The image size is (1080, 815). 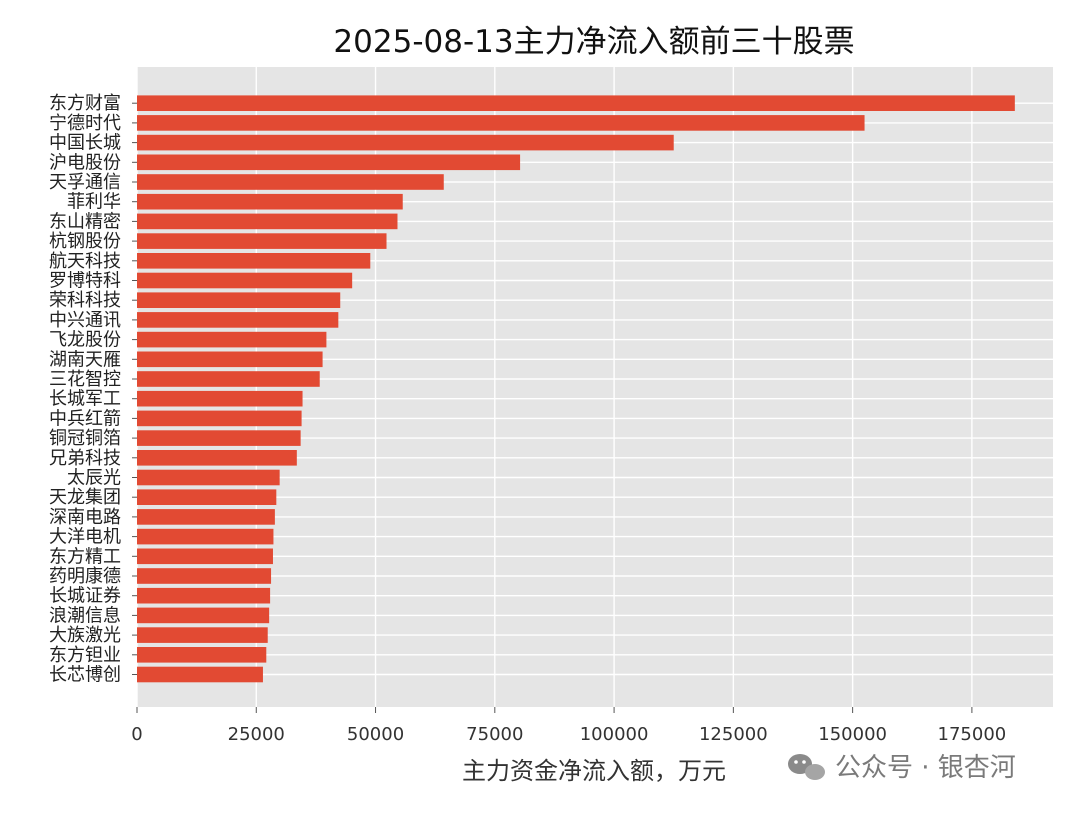 What do you see at coordinates (85, 635) in the screenshot?
I see `y-tick-label: 大族激光` at bounding box center [85, 635].